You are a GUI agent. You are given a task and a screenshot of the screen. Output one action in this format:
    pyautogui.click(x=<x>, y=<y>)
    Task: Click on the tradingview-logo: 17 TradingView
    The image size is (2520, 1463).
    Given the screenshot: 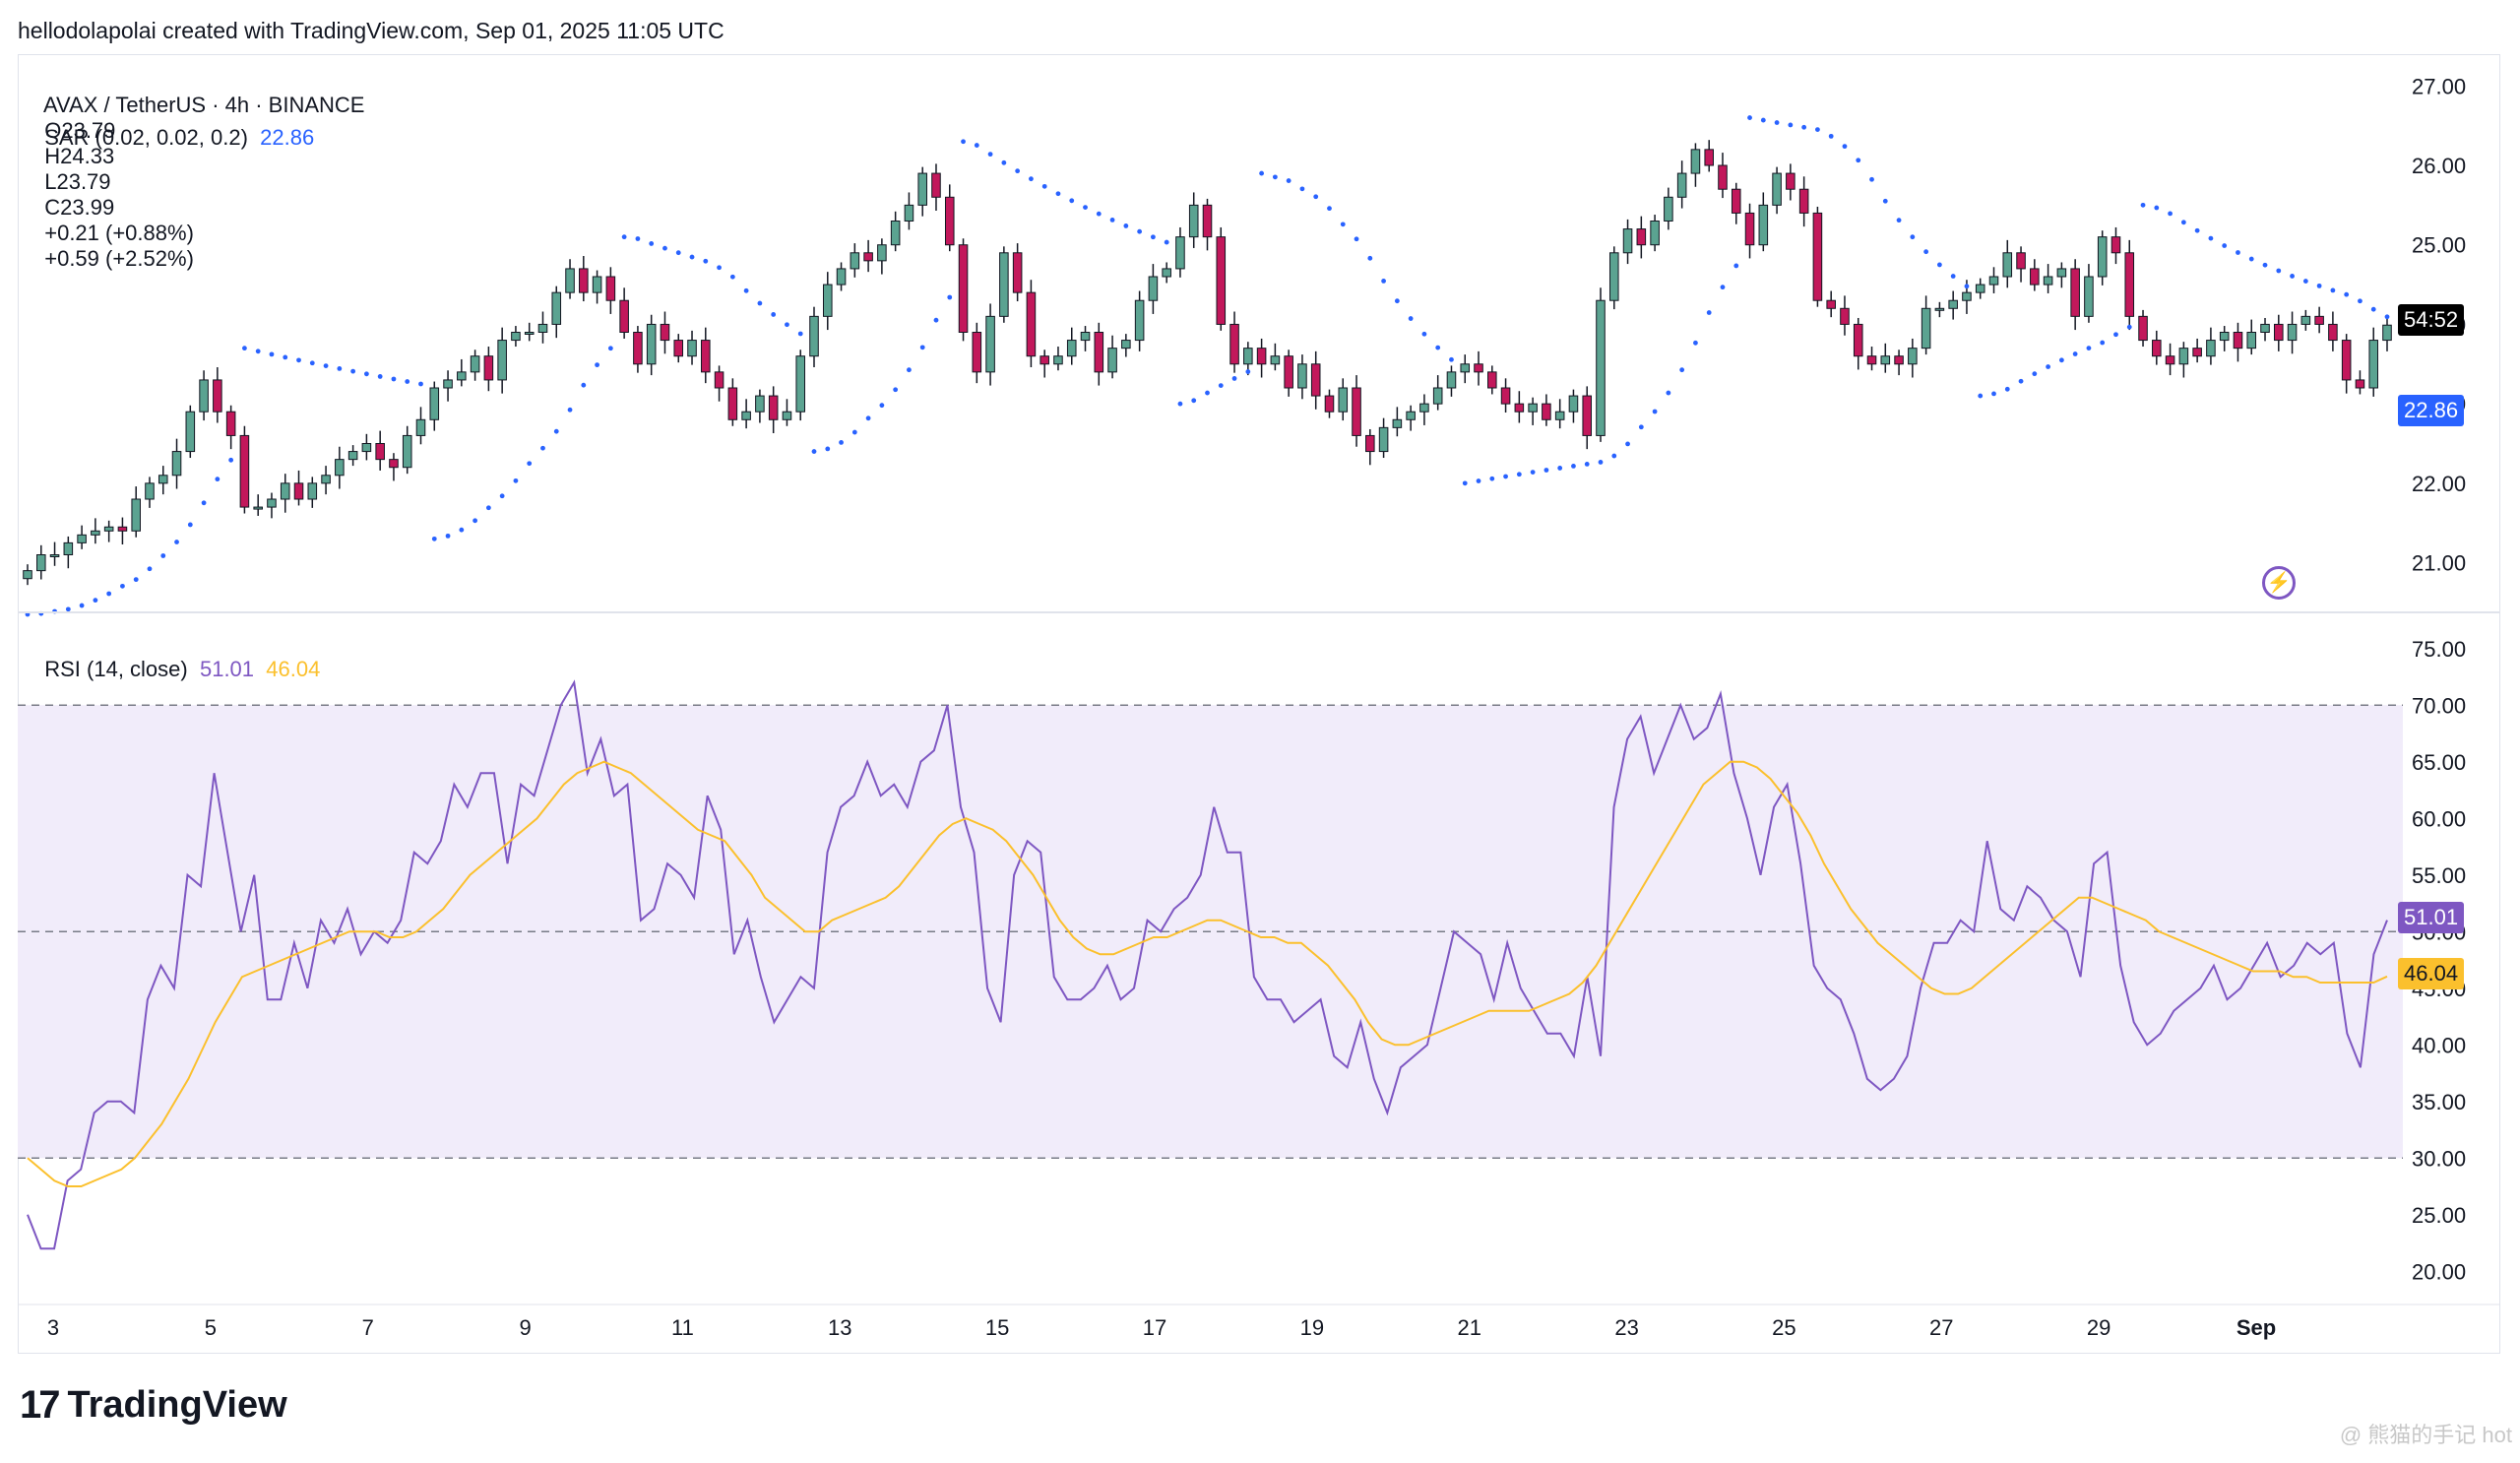 What is the action you would take?
    pyautogui.click(x=153, y=1405)
    